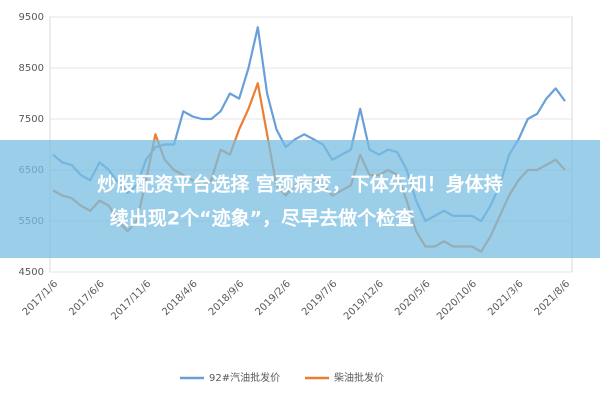  Describe the element at coordinates (31, 272) in the screenshot. I see `y-tick-label: 4500` at that location.